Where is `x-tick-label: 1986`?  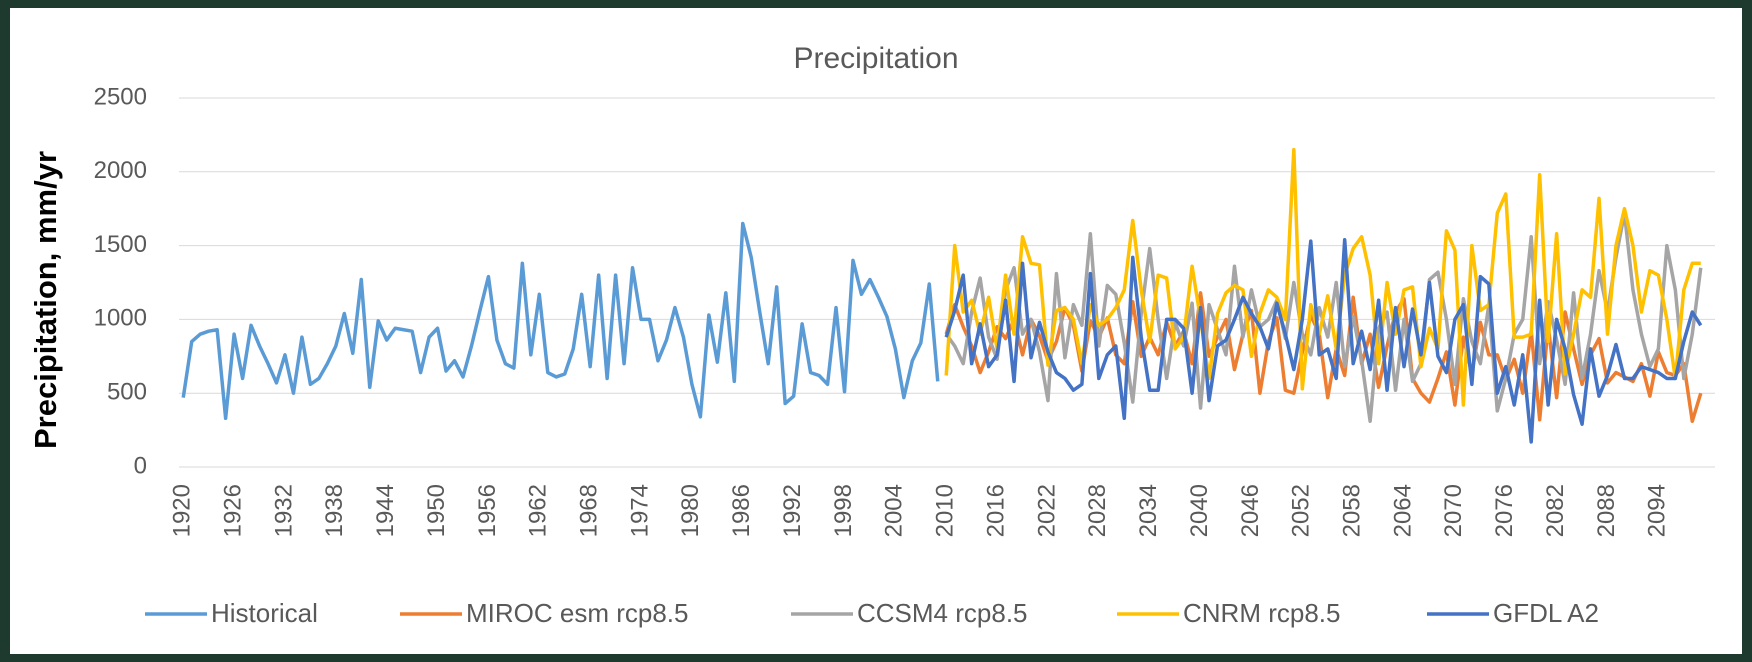
x-tick-label: 1986 is located at coordinates (741, 510).